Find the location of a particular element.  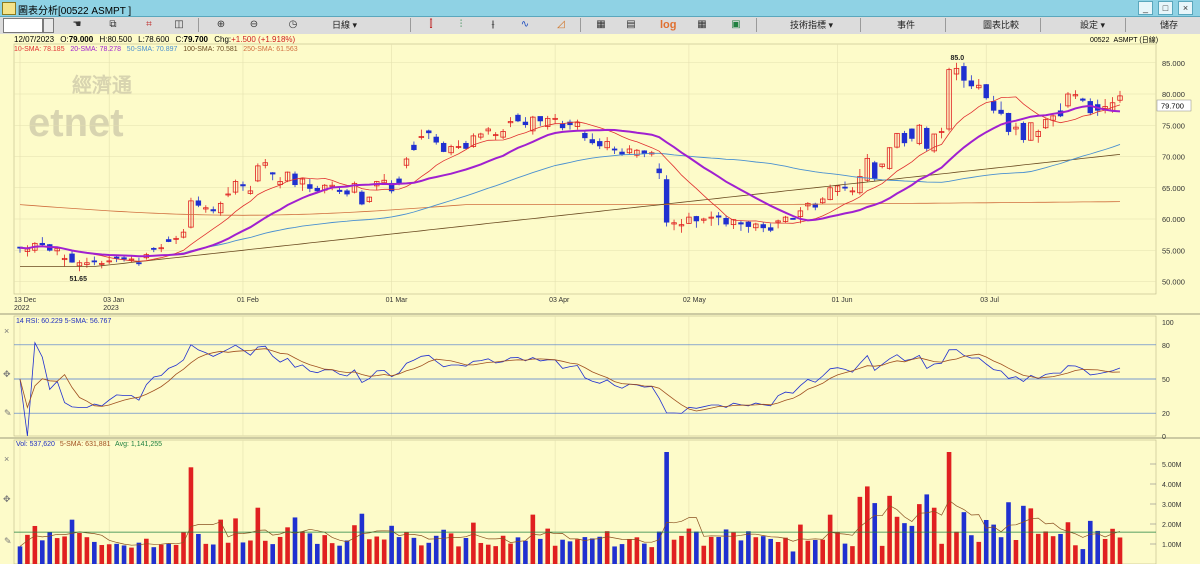

period-select: 日線 ▾ is located at coordinates (345, 25).